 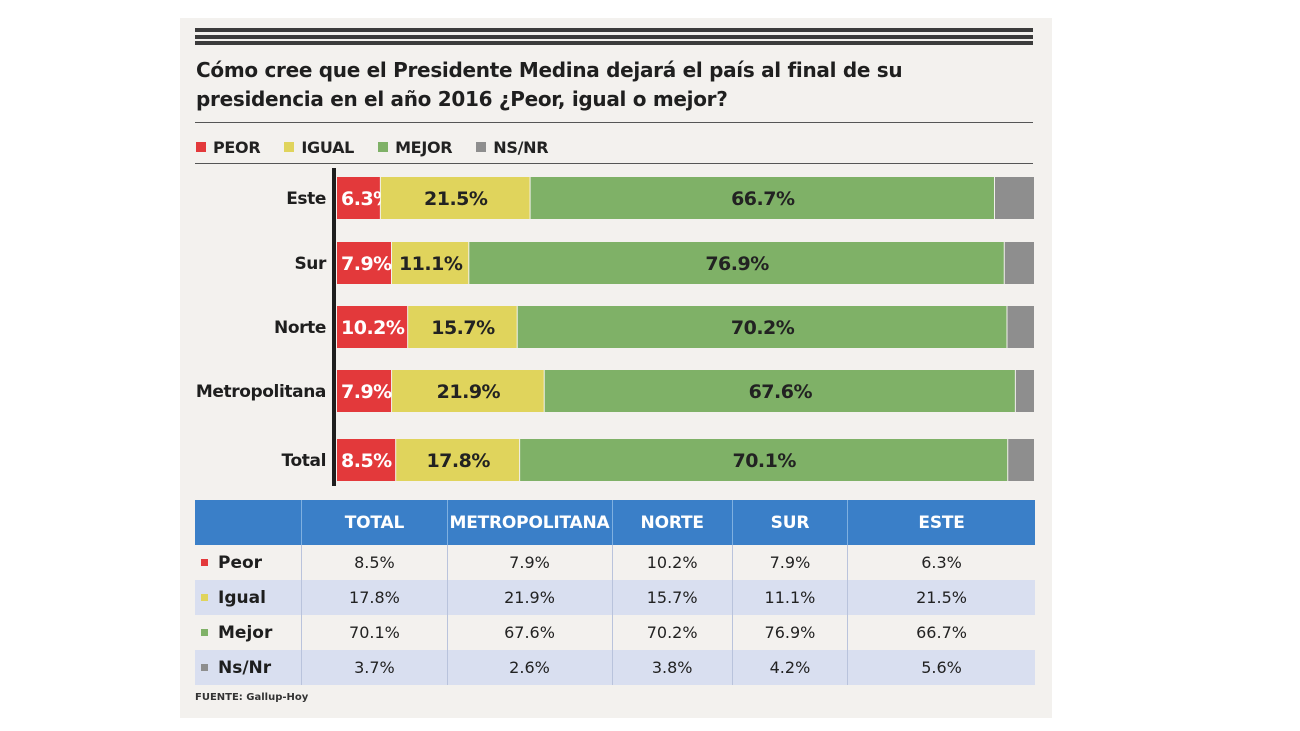 I want to click on row-header: Igual, so click(x=248, y=597).